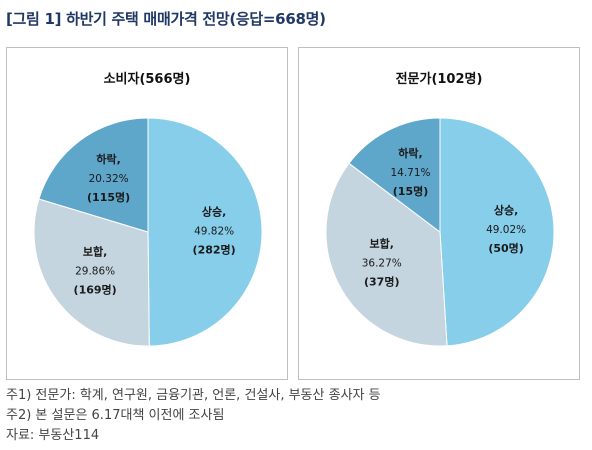 The height and width of the screenshot is (450, 592). What do you see at coordinates (214, 212) in the screenshot?
I see `consumer-rise-name-label: 상승,` at bounding box center [214, 212].